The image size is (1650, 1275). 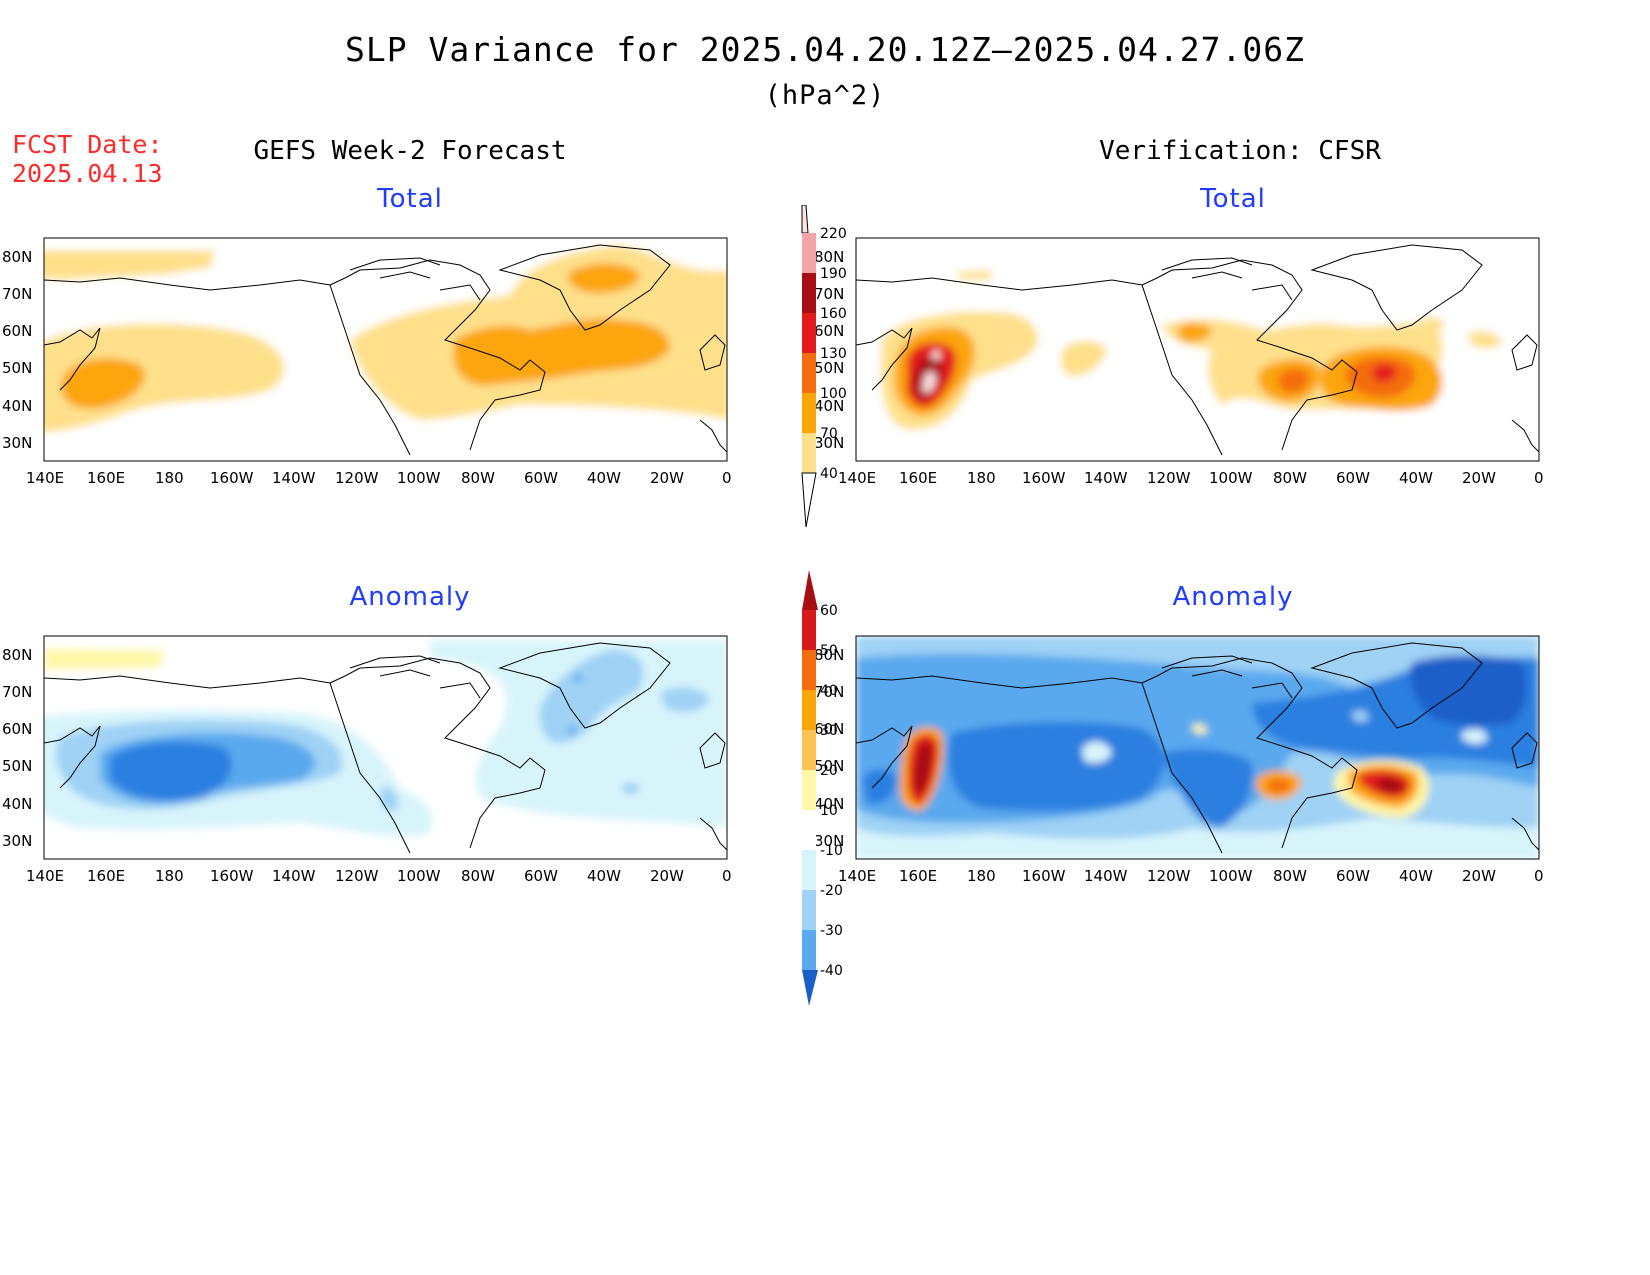 I want to click on colorbar-label: 50, so click(x=829, y=651).